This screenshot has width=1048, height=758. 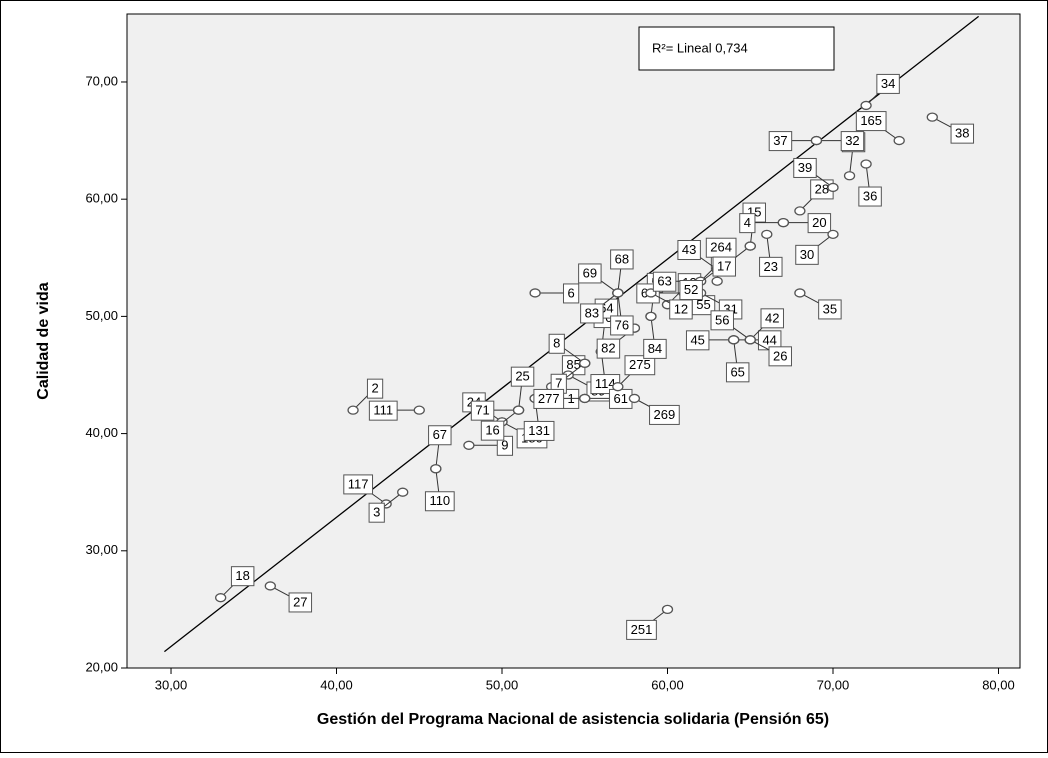 What do you see at coordinates (888, 83) in the screenshot?
I see `point-label: 34` at bounding box center [888, 83].